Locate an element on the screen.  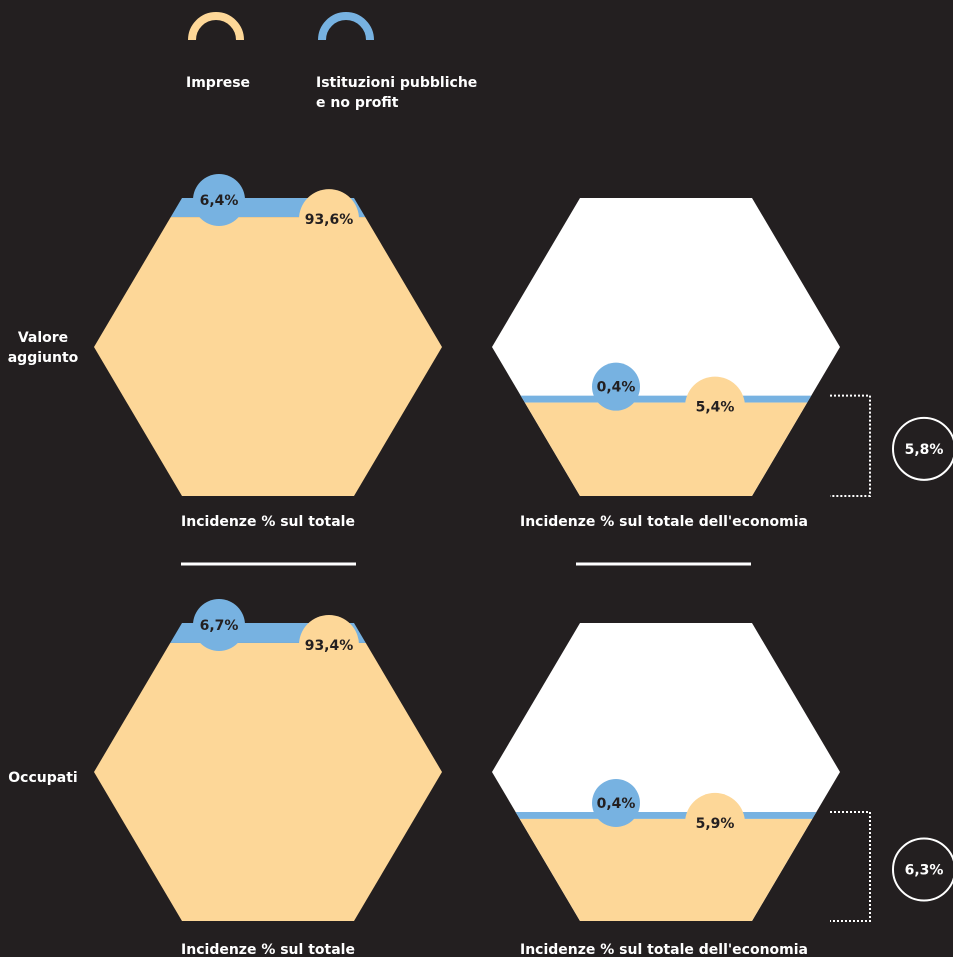
legend-label: Istituzioni pubbliche e no profit is located at coordinates (396, 93).